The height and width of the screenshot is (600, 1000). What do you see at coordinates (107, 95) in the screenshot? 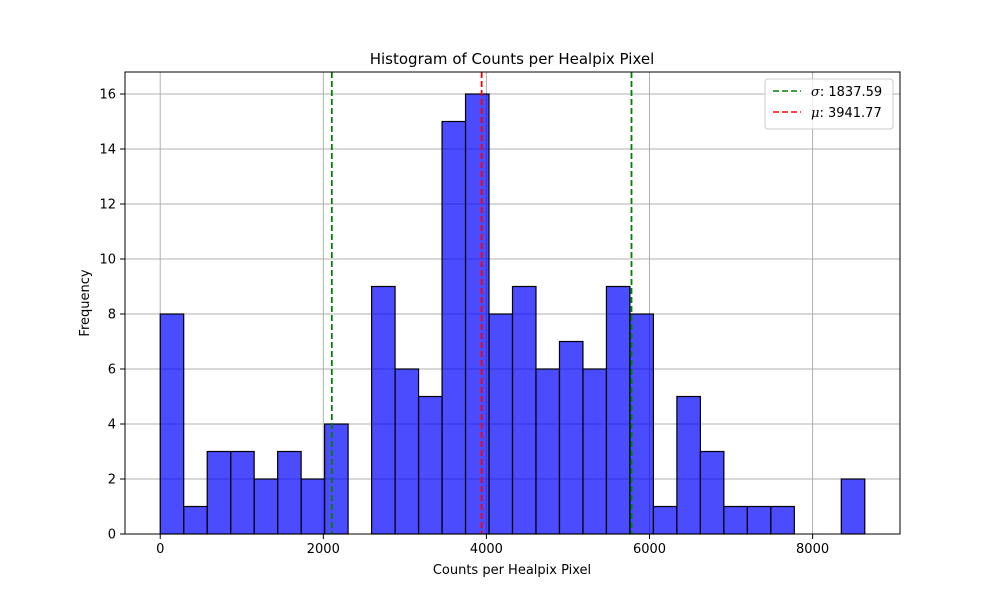
I see `y-tick-label: 16` at bounding box center [107, 95].